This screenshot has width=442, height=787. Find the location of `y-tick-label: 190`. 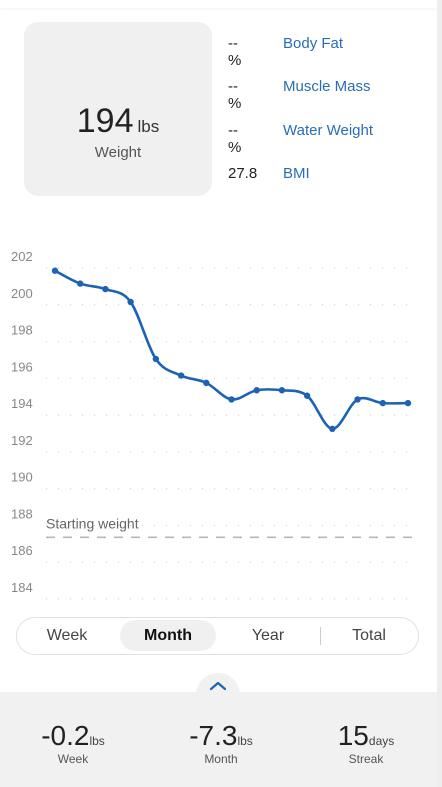

y-tick-label: 190 is located at coordinates (22, 477).